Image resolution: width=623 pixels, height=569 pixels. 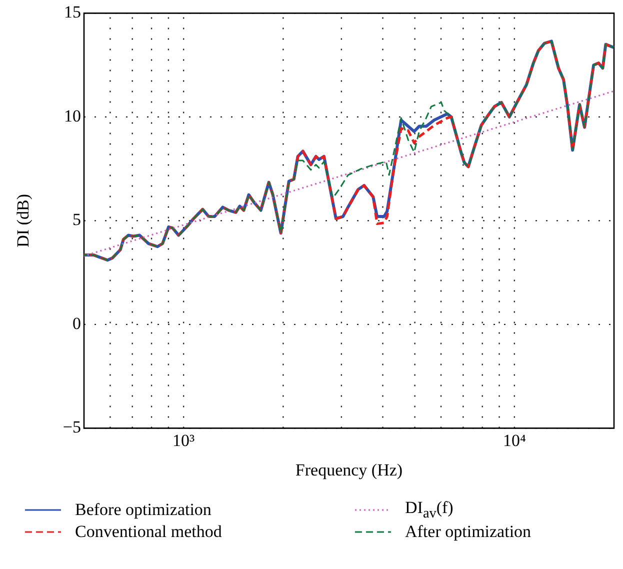 What do you see at coordinates (72, 116) in the screenshot?
I see `y-tick-label: 10` at bounding box center [72, 116].